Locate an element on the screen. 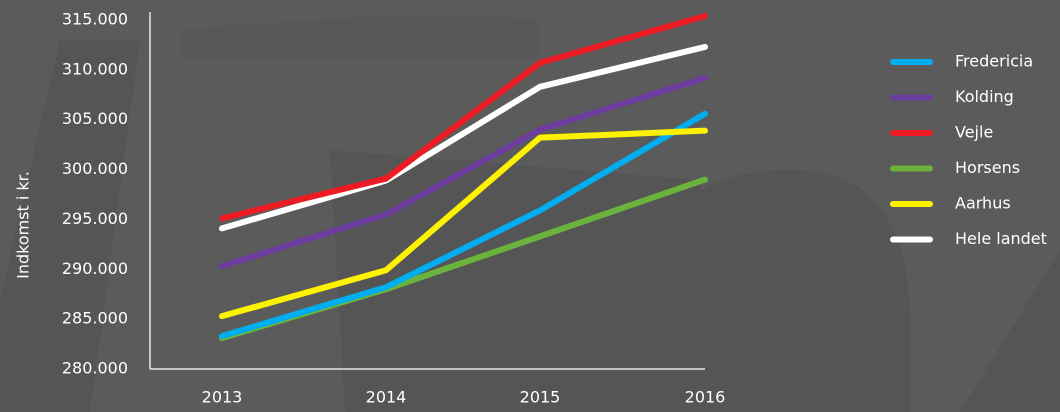  y-axis-label: Indkomst i kr. is located at coordinates (23, 225).